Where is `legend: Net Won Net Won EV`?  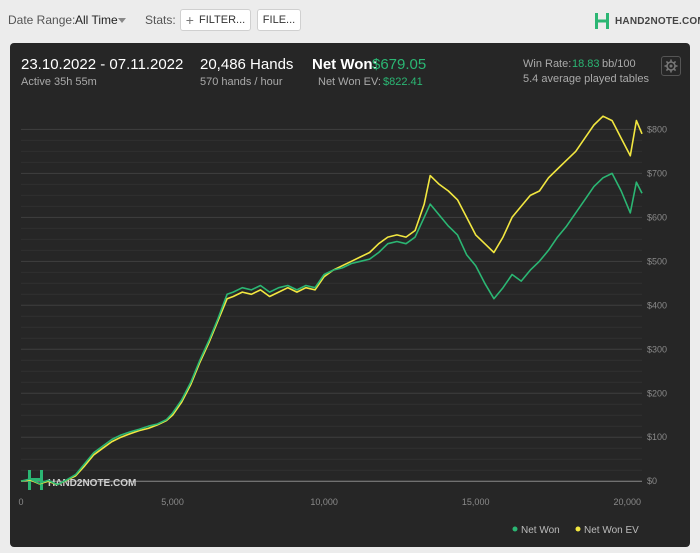 legend: Net Won Net Won EV is located at coordinates (575, 530).